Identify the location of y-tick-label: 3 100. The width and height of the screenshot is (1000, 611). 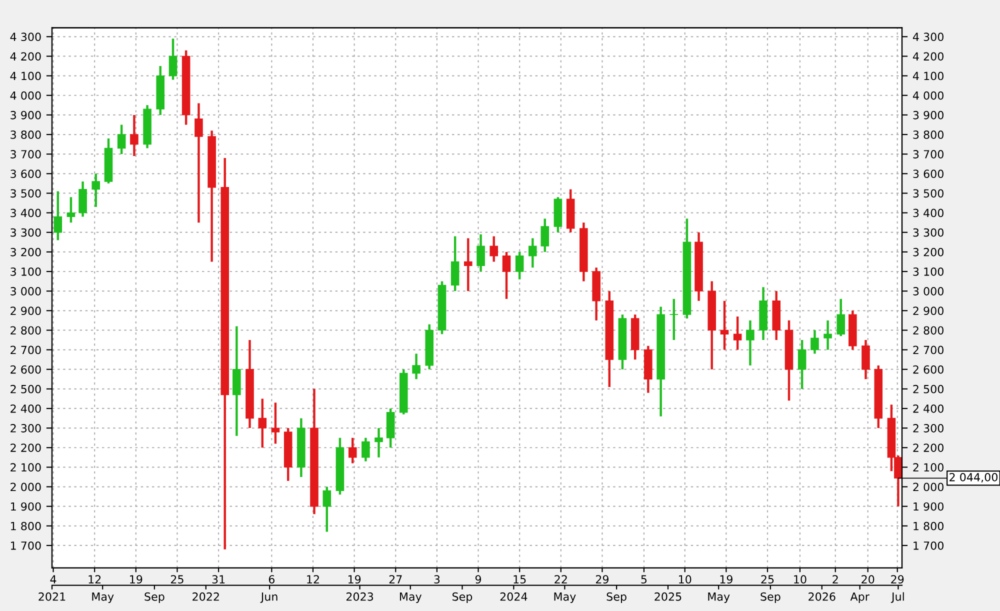
(25, 271).